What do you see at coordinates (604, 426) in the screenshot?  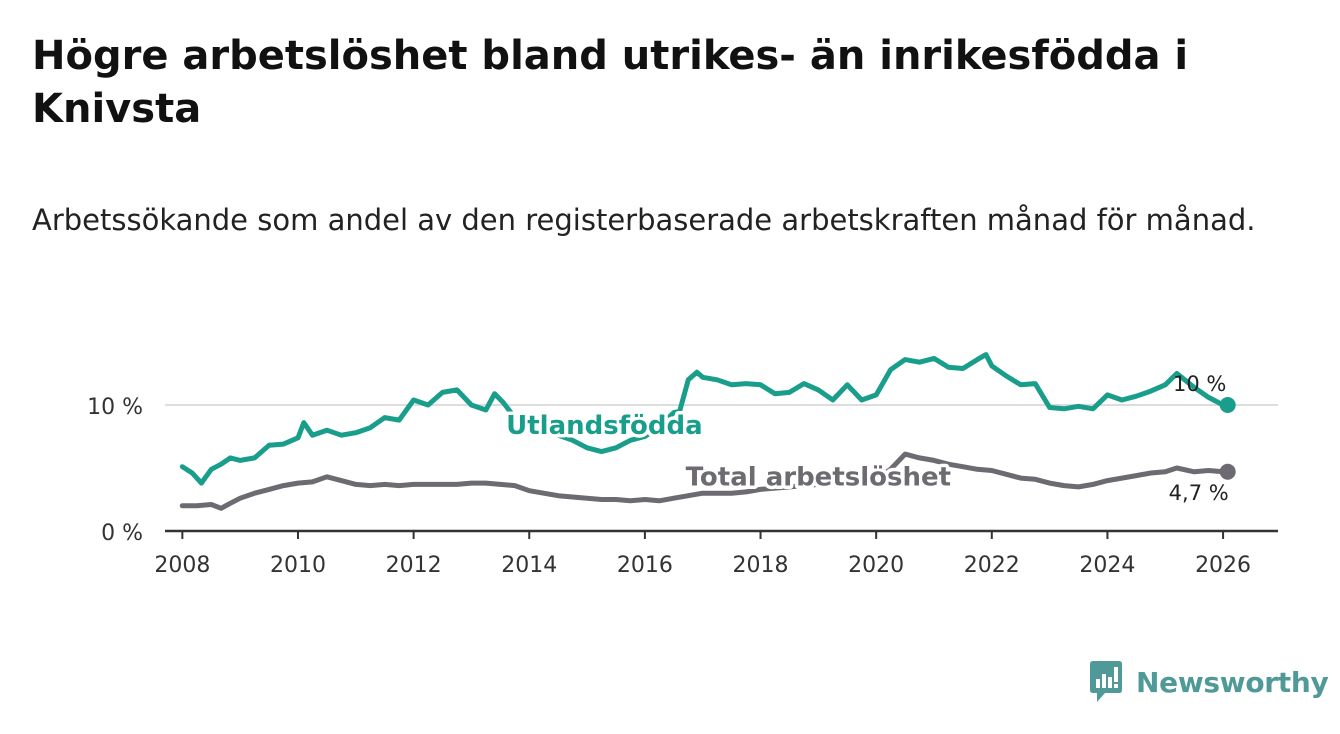 I see `series-label: Utlandsfödda` at bounding box center [604, 426].